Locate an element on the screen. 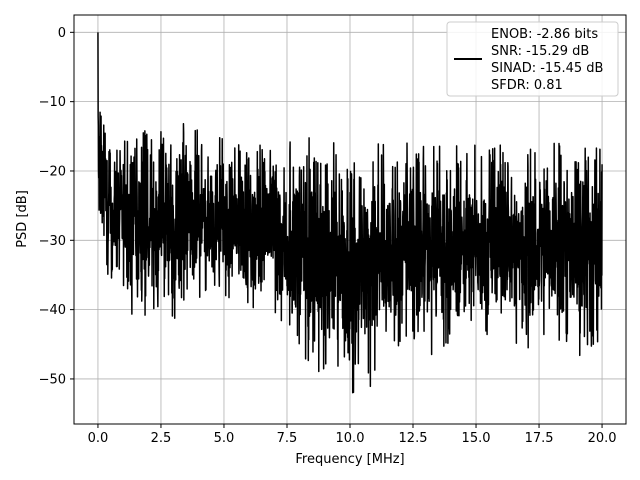  y-axis-label: PSD [dB] is located at coordinates (22, 219).